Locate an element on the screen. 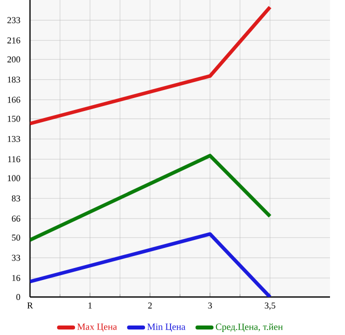  x-tick-label: R is located at coordinates (30, 305).